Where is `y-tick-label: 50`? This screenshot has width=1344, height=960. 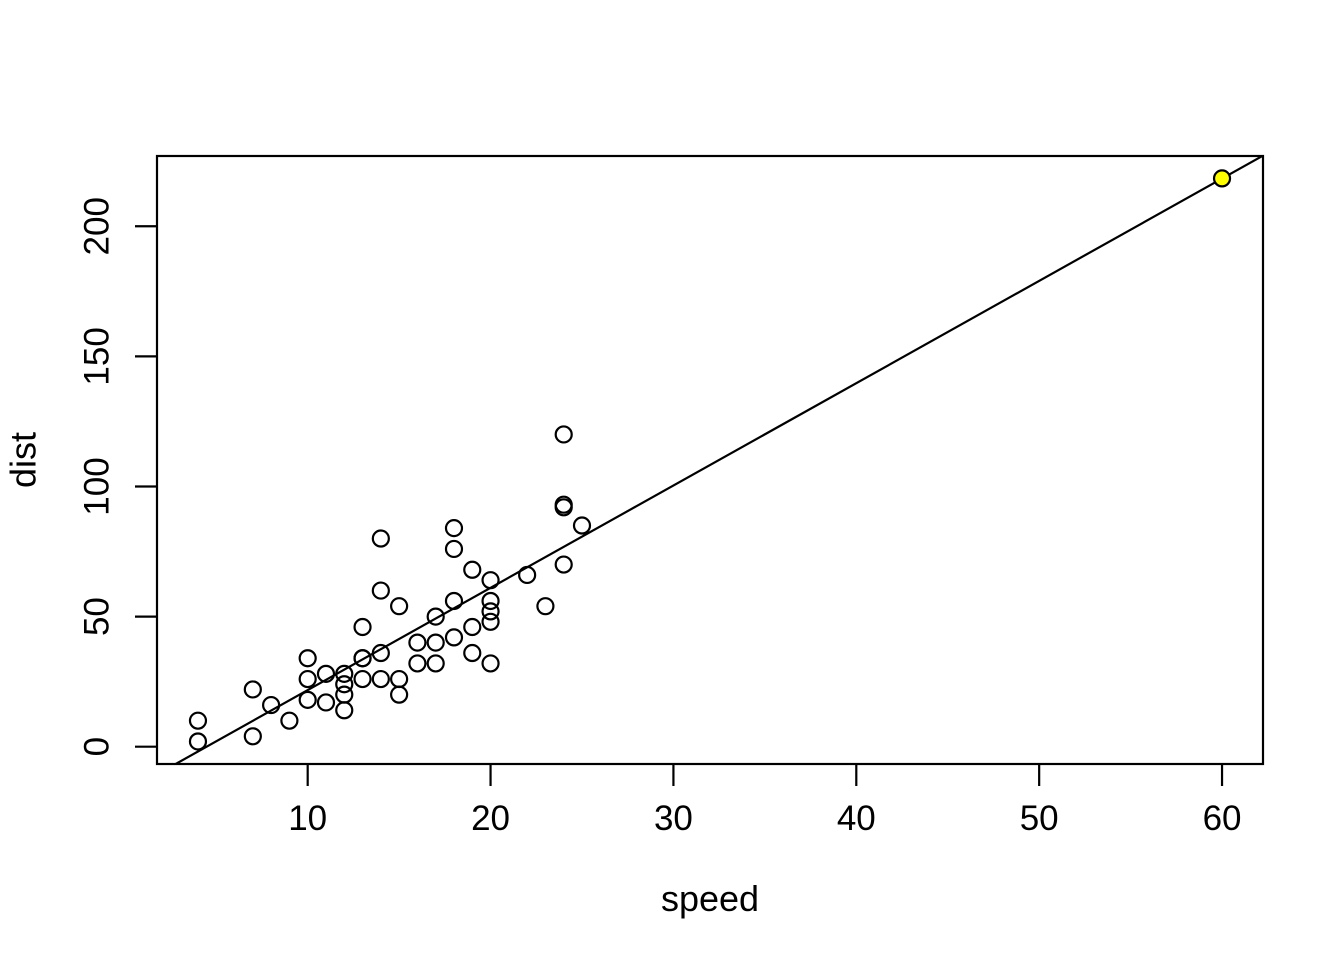 y-tick-label: 50 is located at coordinates (97, 616).